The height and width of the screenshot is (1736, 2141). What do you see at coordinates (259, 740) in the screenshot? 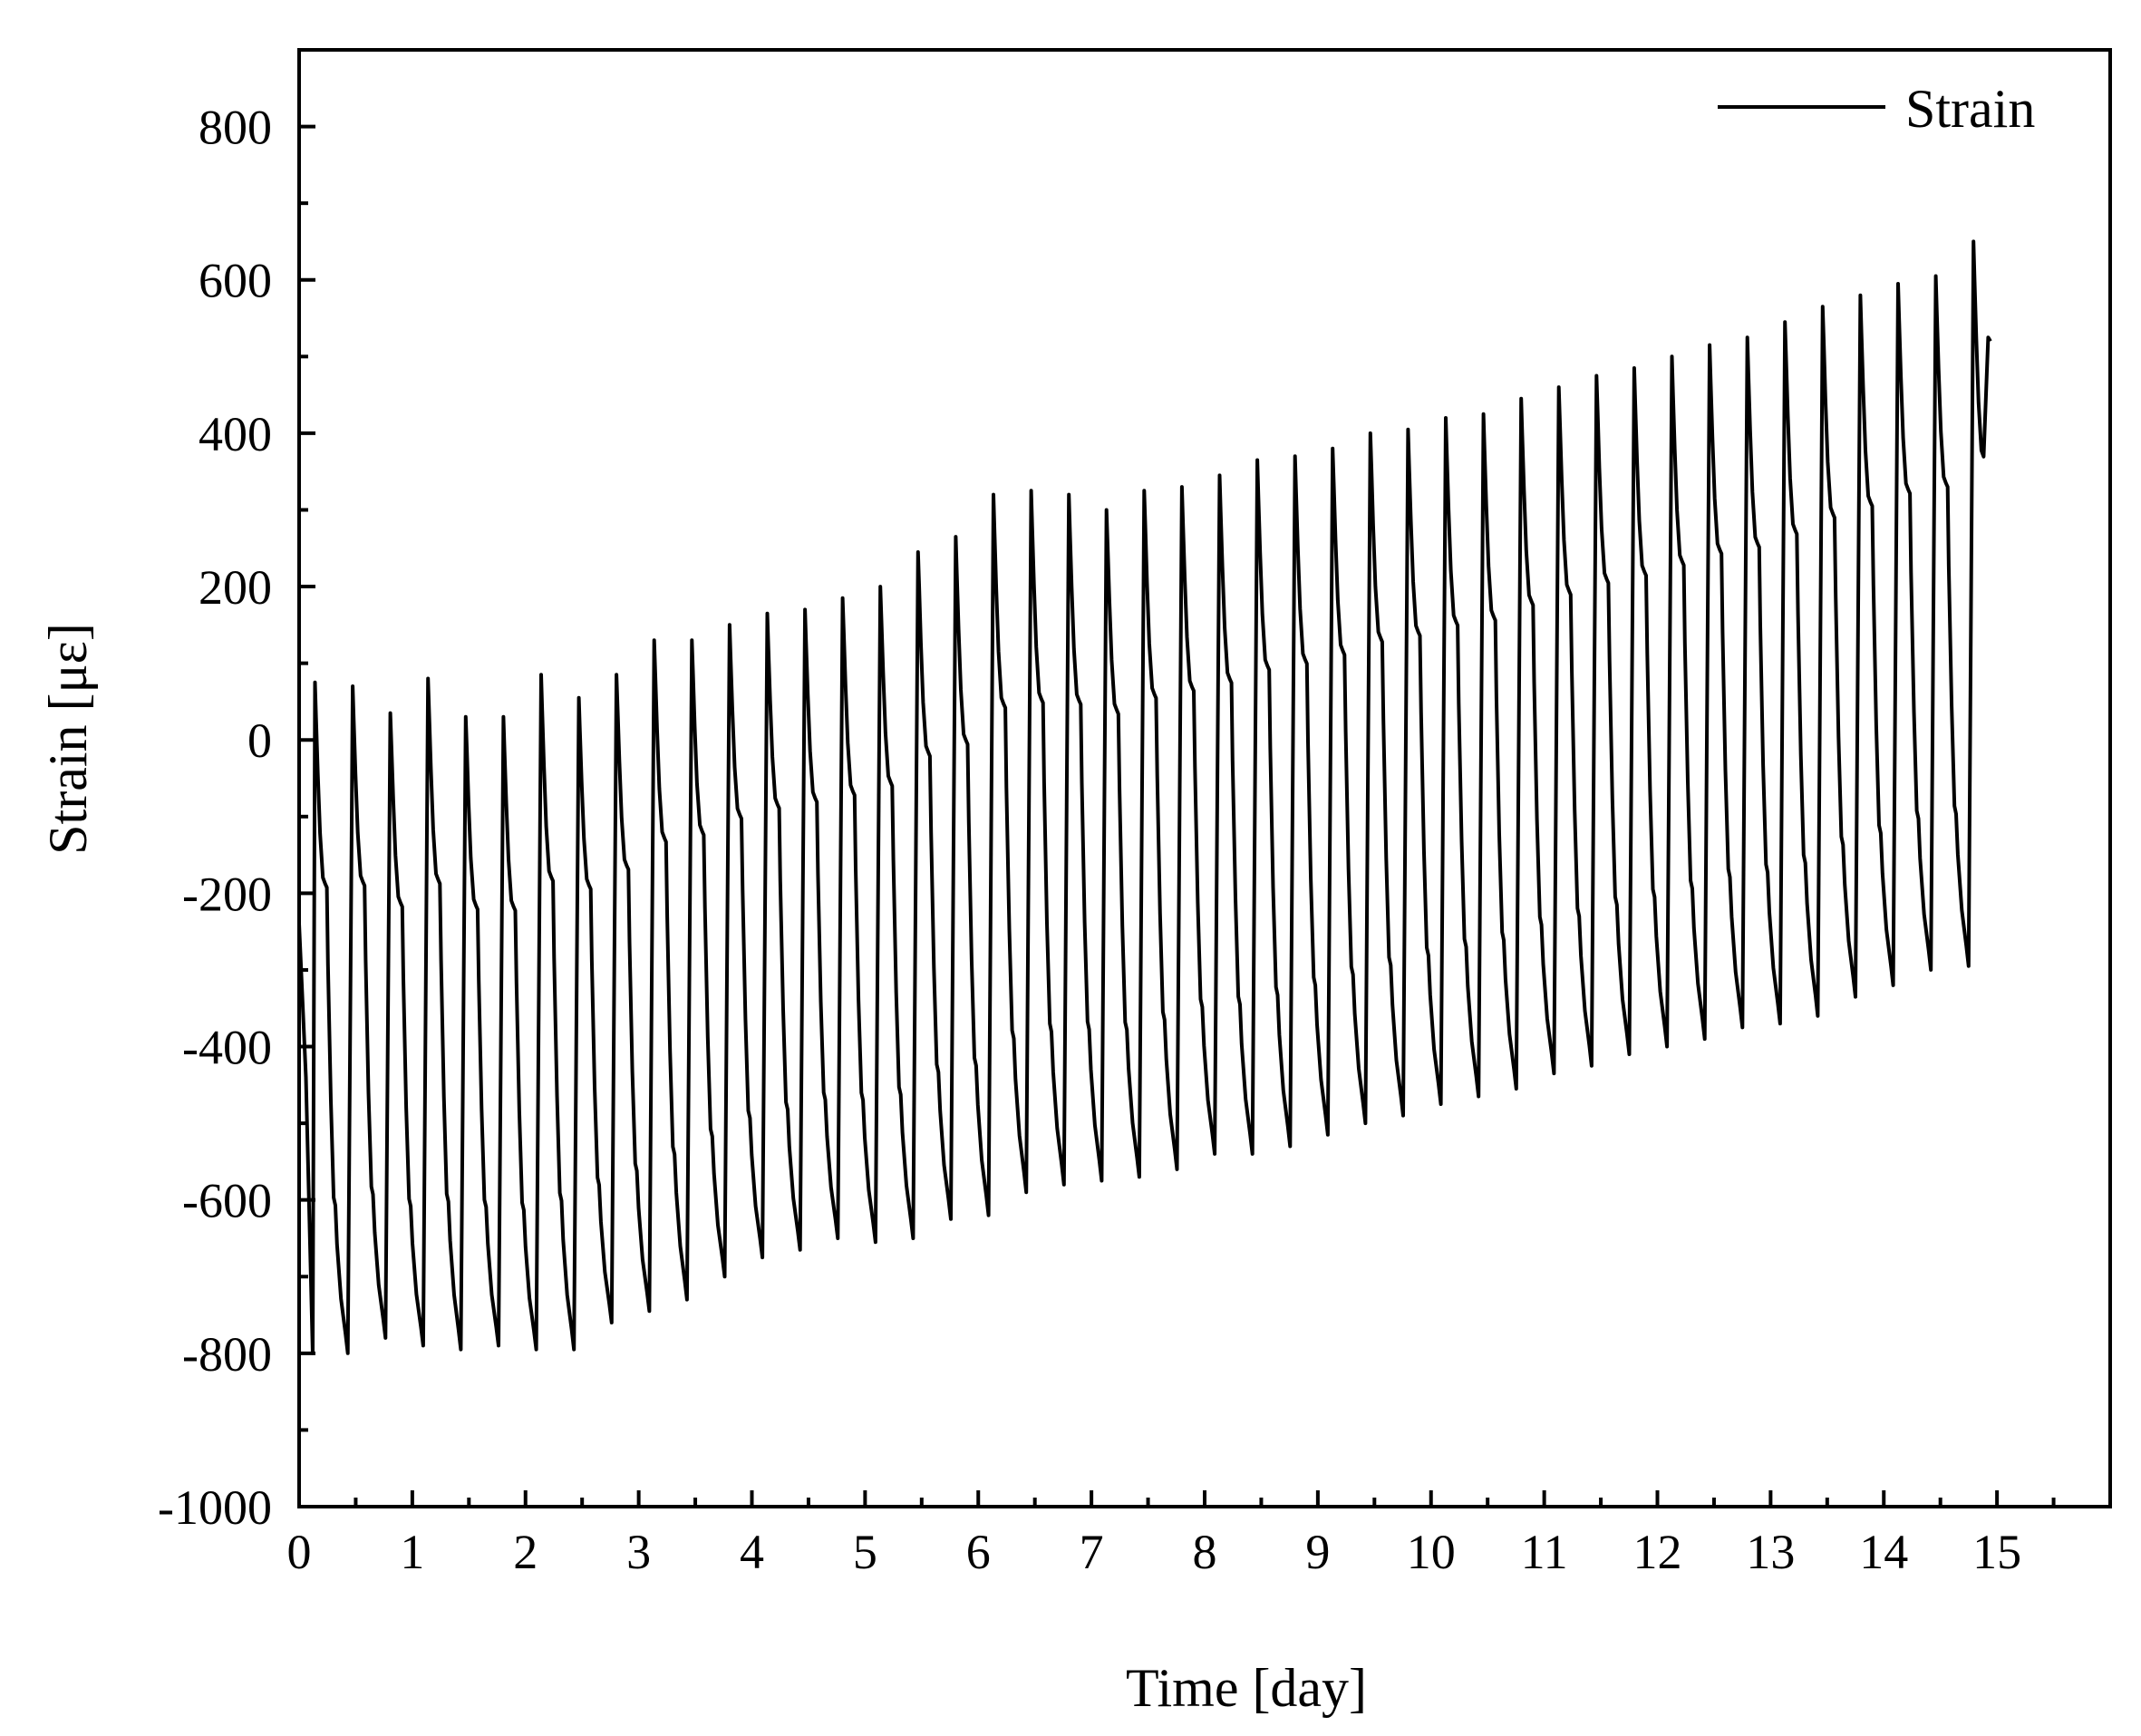
I see `y-tick-label: 0` at bounding box center [259, 740].